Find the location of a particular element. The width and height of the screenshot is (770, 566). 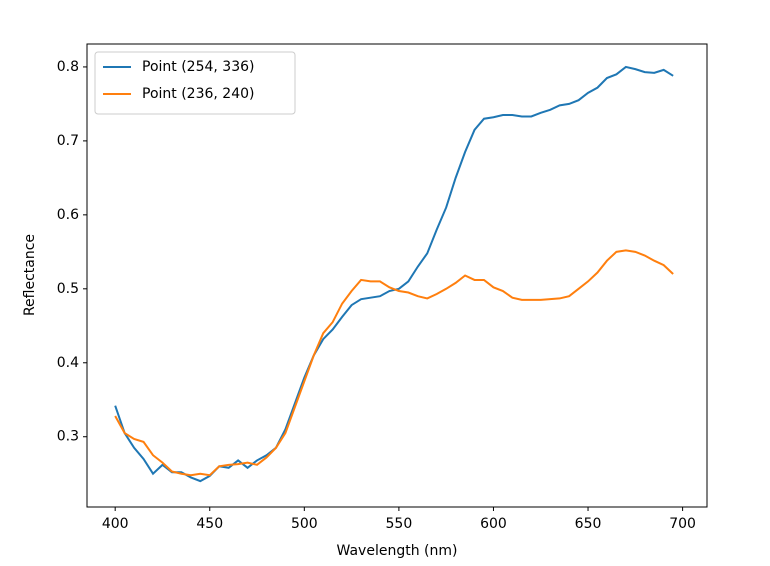

legend-label: Point (254, 336) is located at coordinates (198, 67).